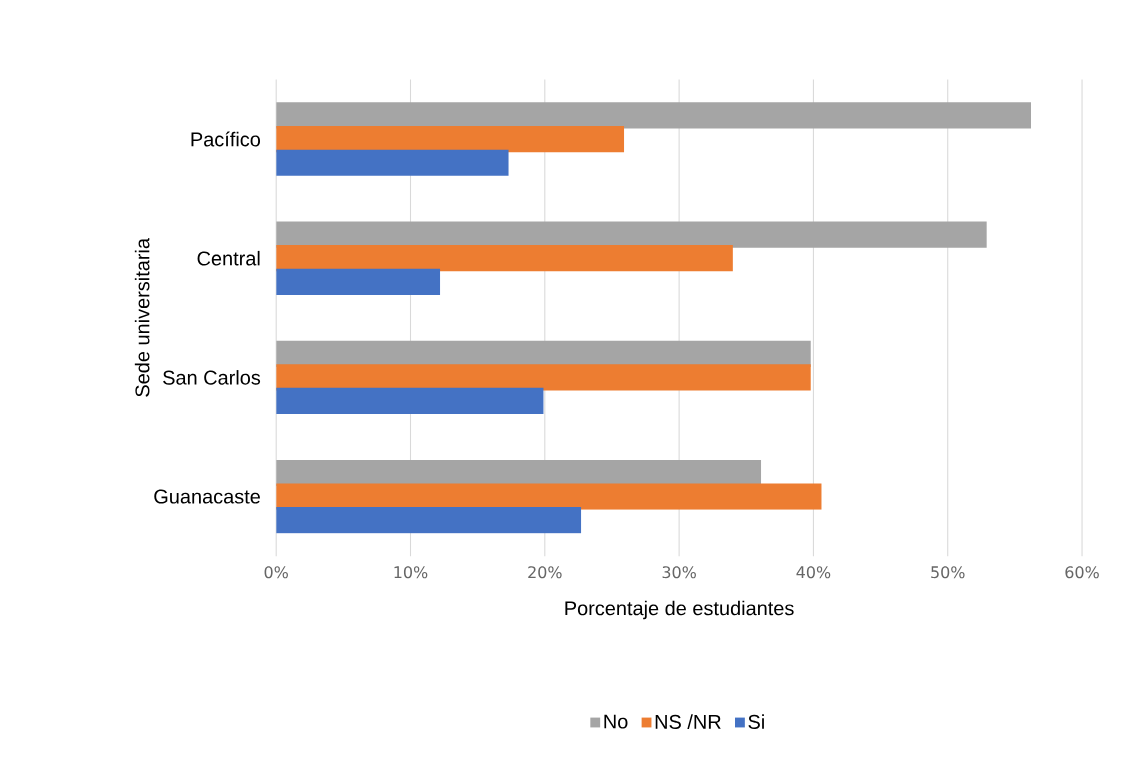 The image size is (1135, 760). I want to click on legend-label: NS /NR, so click(688, 721).